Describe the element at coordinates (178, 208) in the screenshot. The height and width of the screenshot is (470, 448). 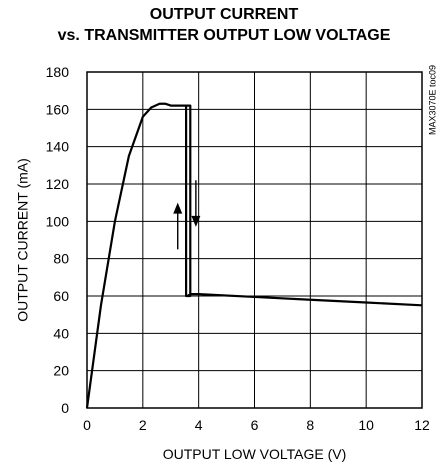
I see `arrow-up-icon` at that location.